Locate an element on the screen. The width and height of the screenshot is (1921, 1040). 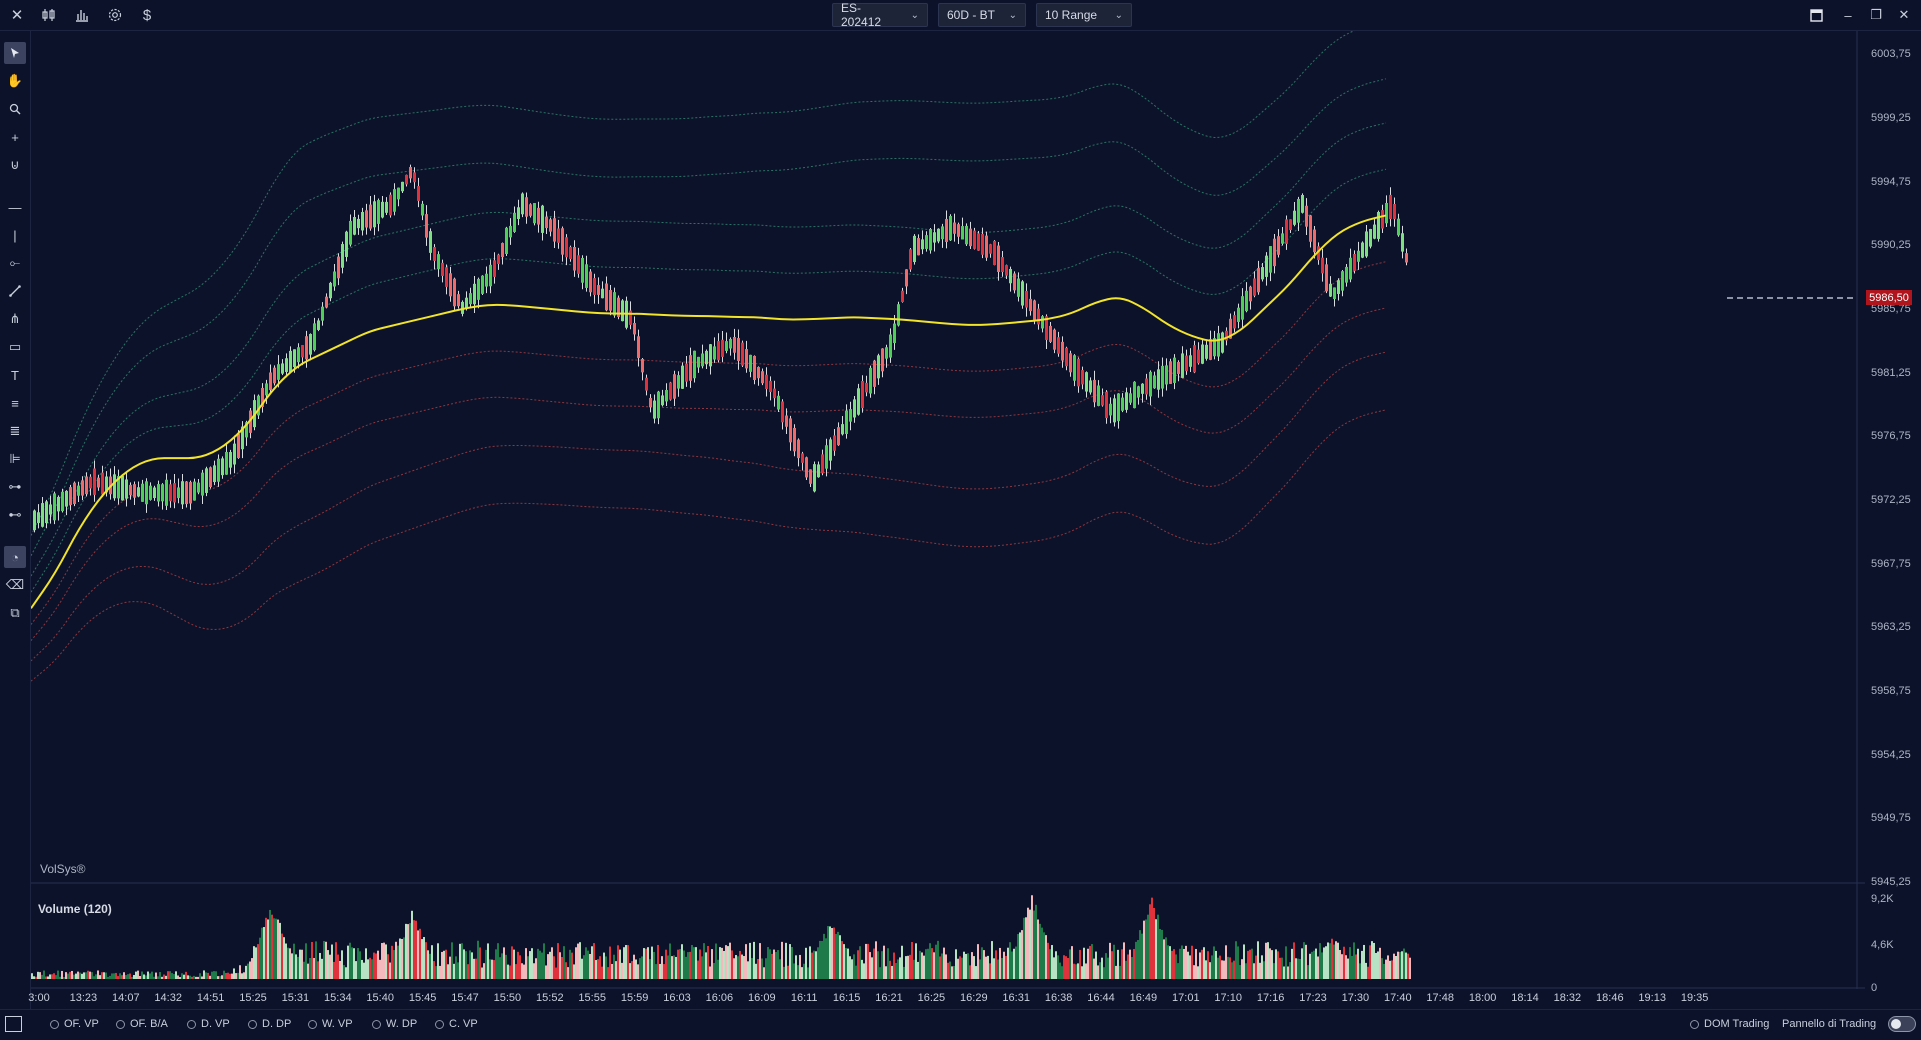
list-icon: ≡ is located at coordinates (15, 403).